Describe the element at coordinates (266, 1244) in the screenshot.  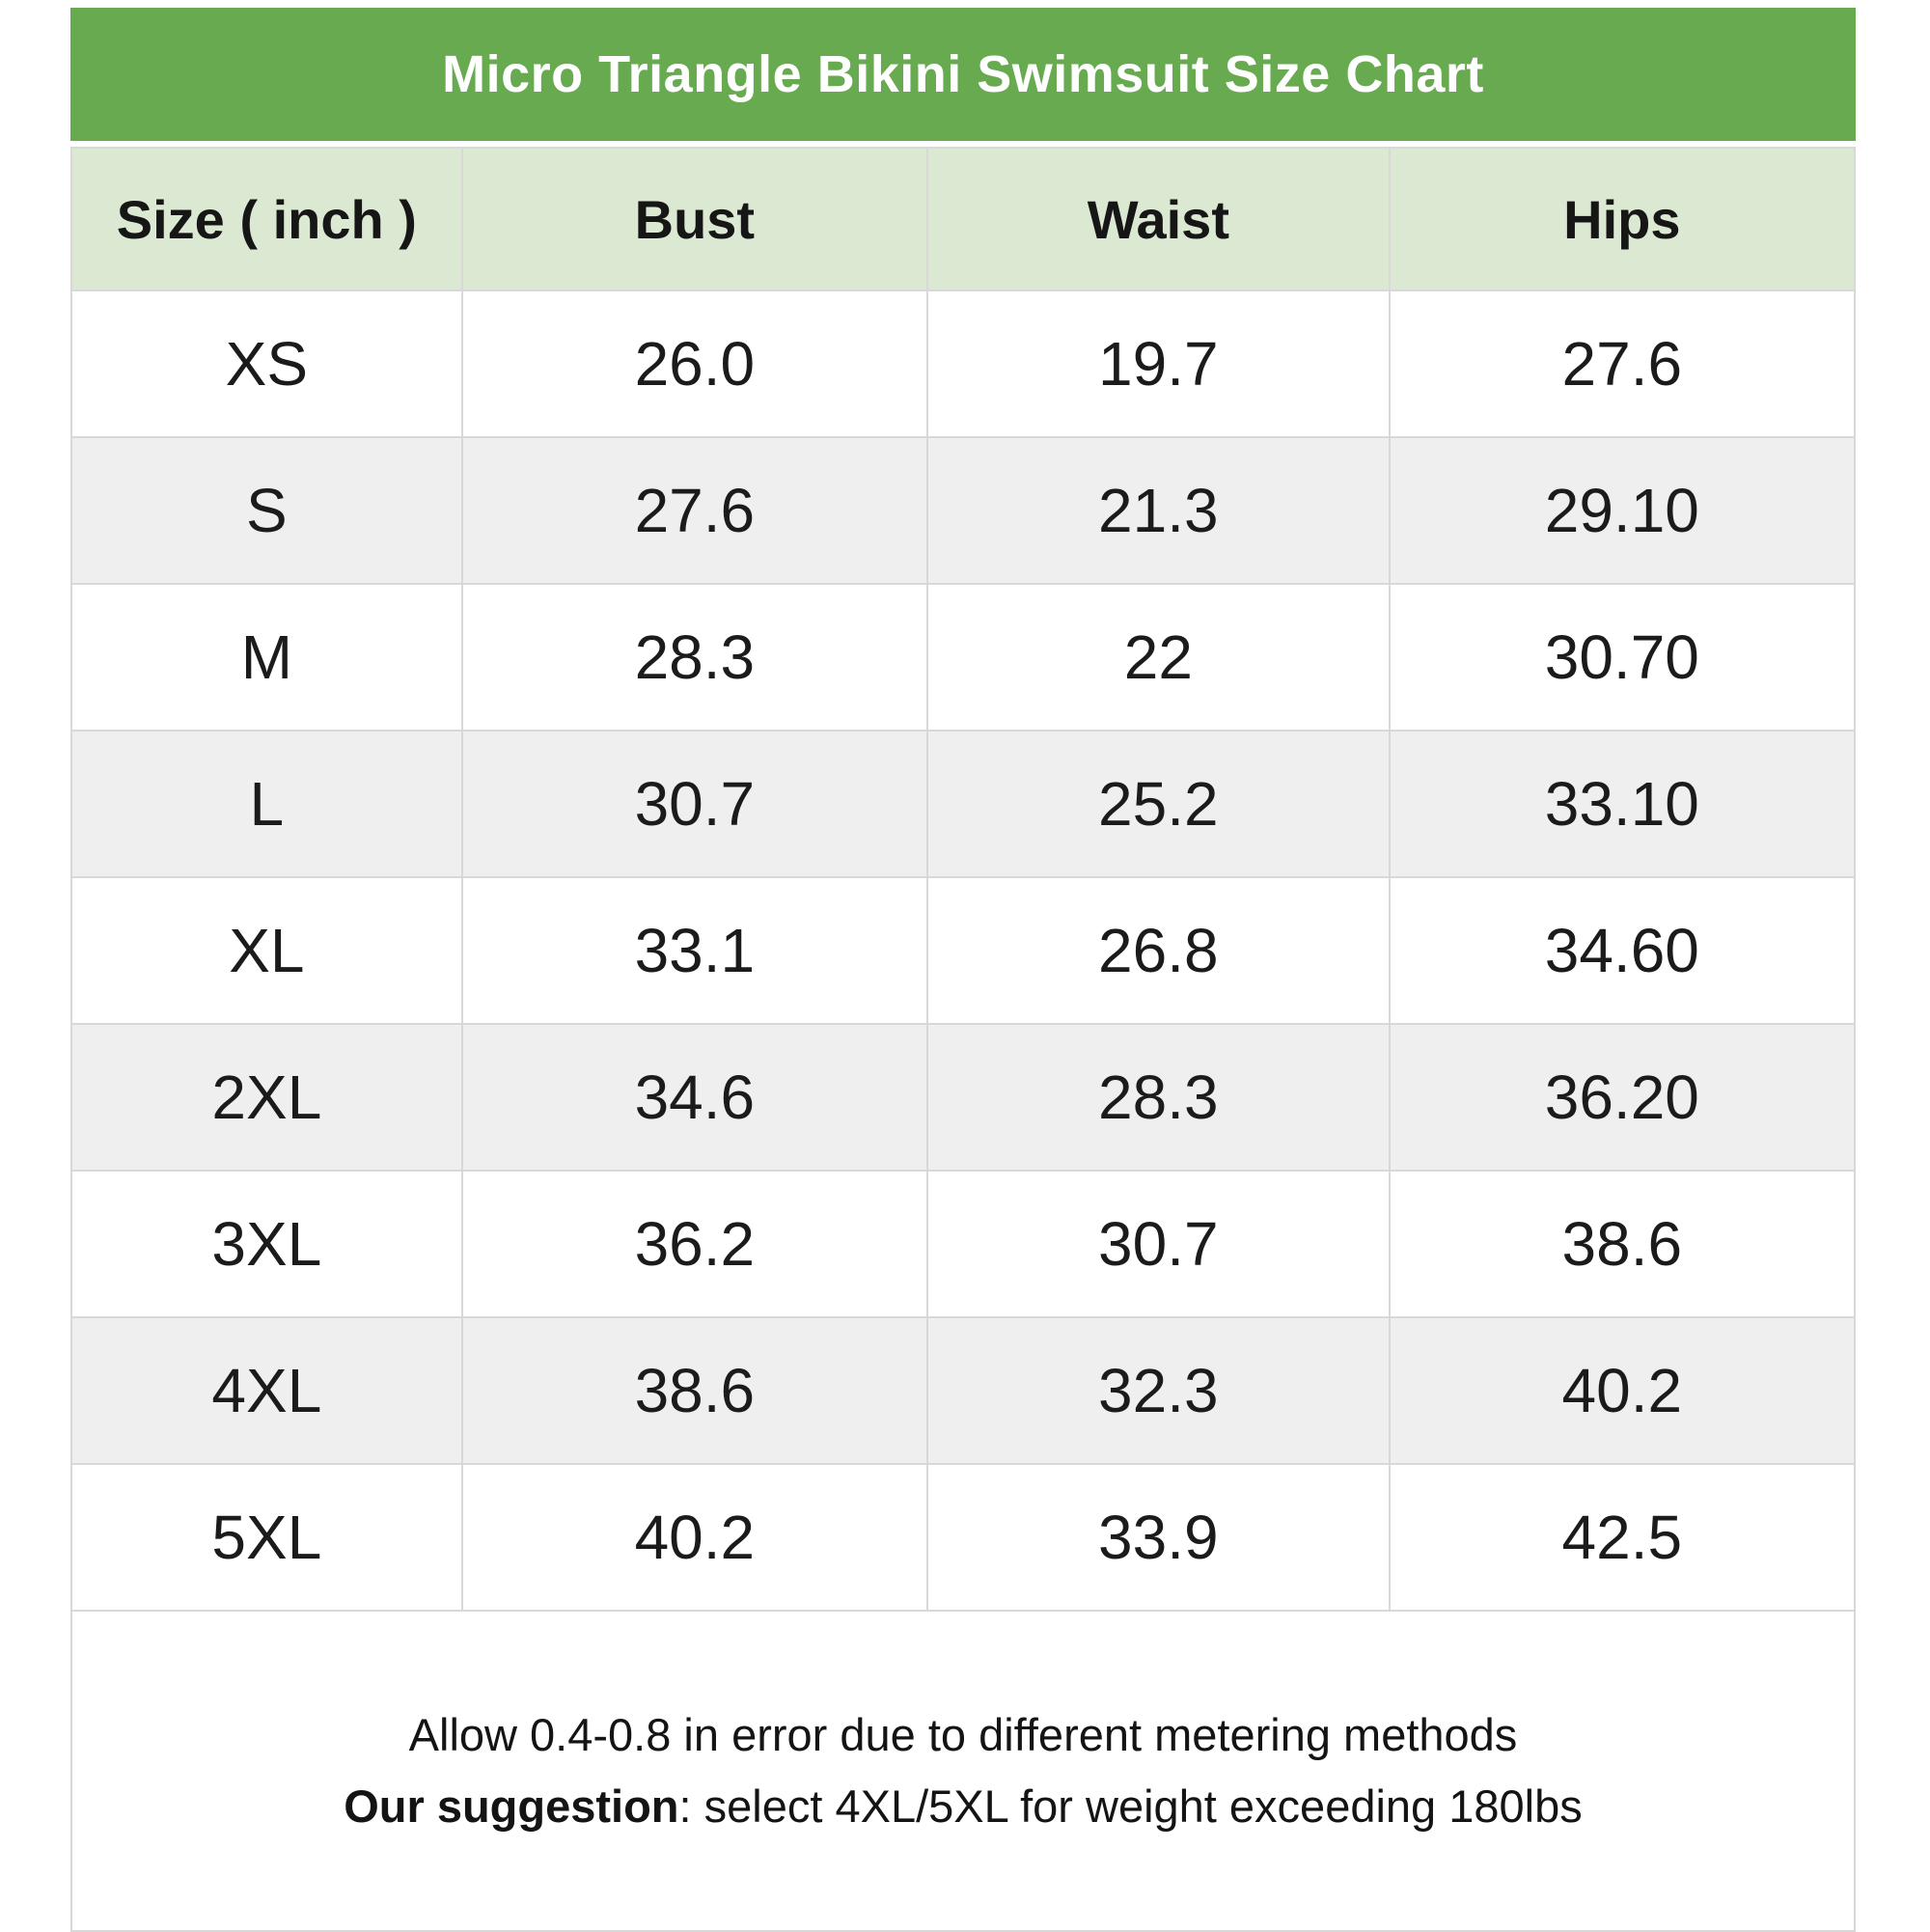
I see `cell-size: 3XL` at that location.